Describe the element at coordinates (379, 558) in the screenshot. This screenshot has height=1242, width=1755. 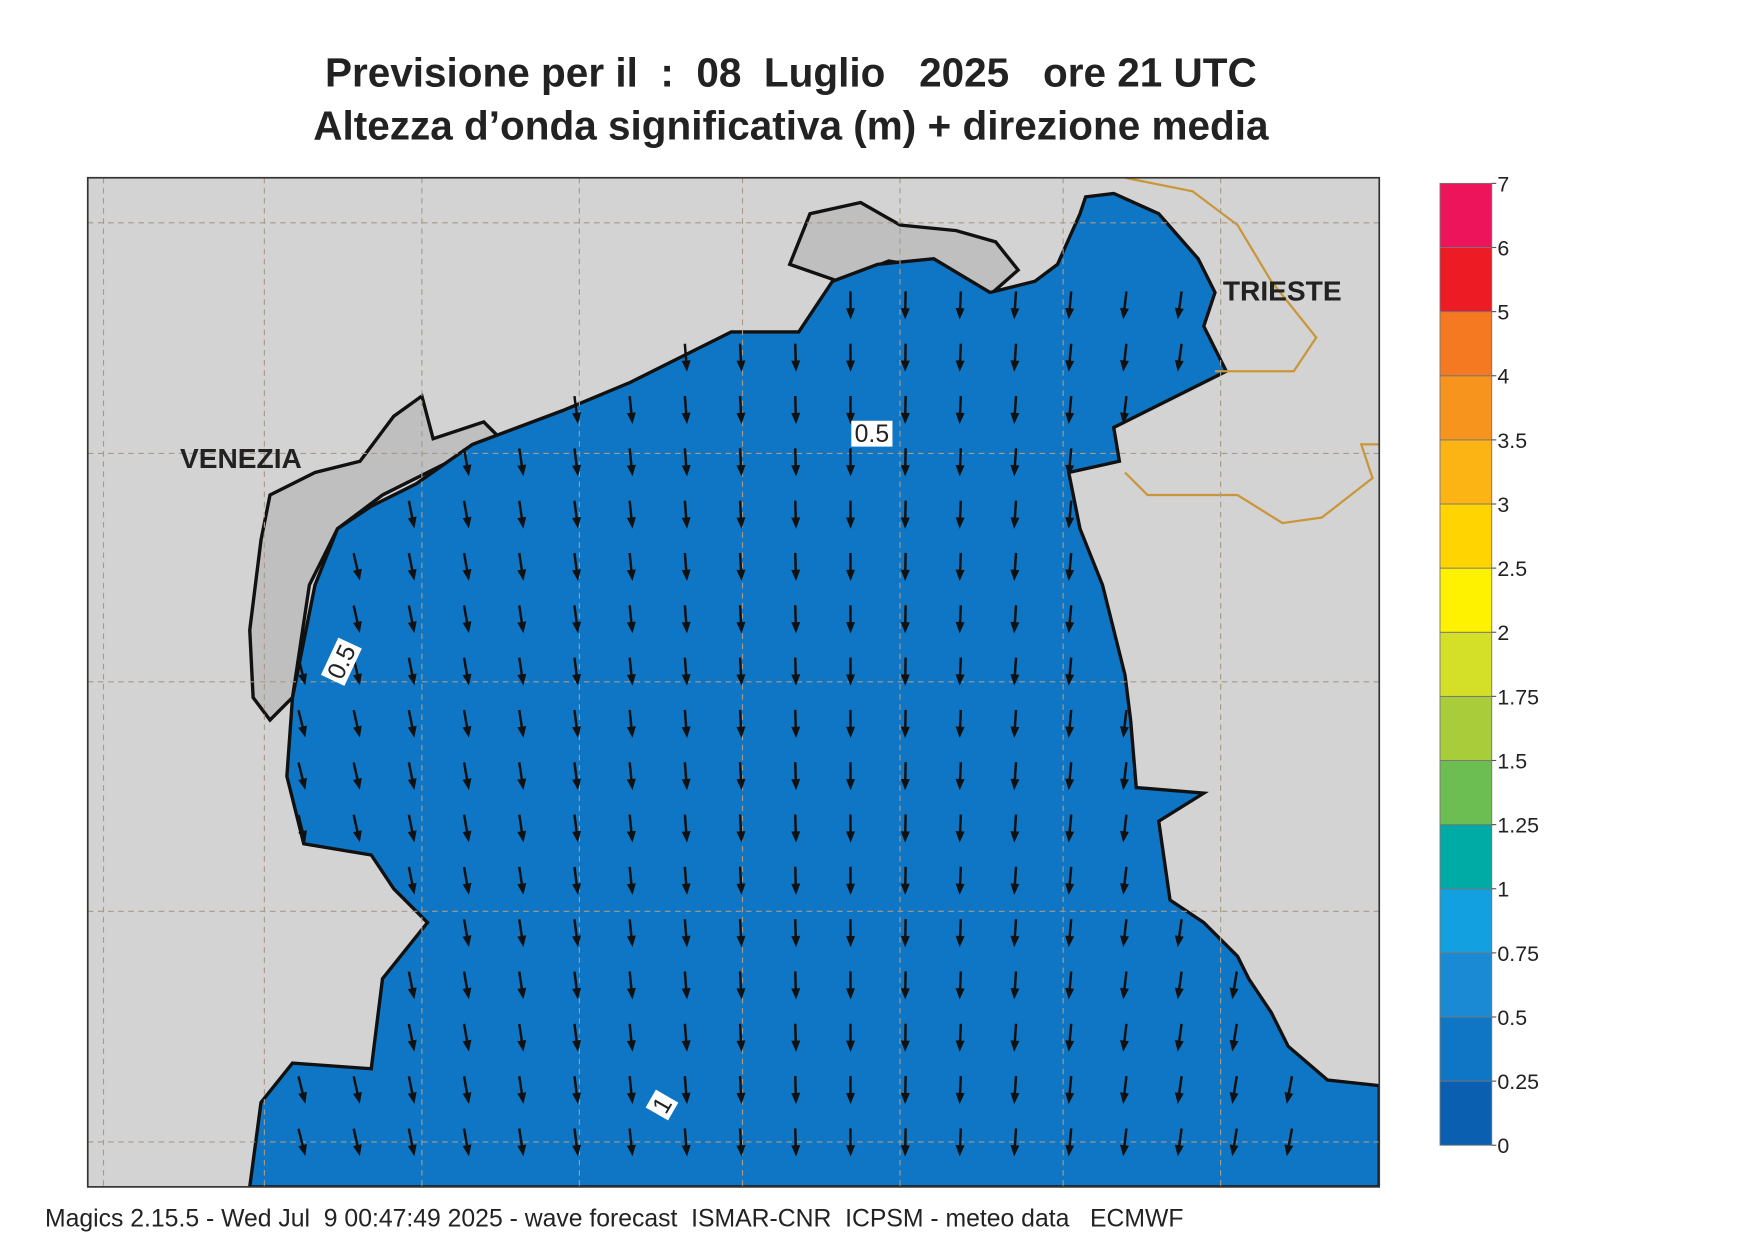
I see `lagoon` at that location.